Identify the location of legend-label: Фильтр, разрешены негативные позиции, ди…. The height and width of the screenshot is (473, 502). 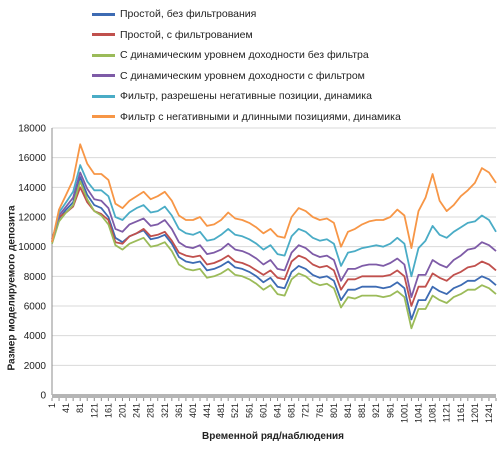
(246, 96).